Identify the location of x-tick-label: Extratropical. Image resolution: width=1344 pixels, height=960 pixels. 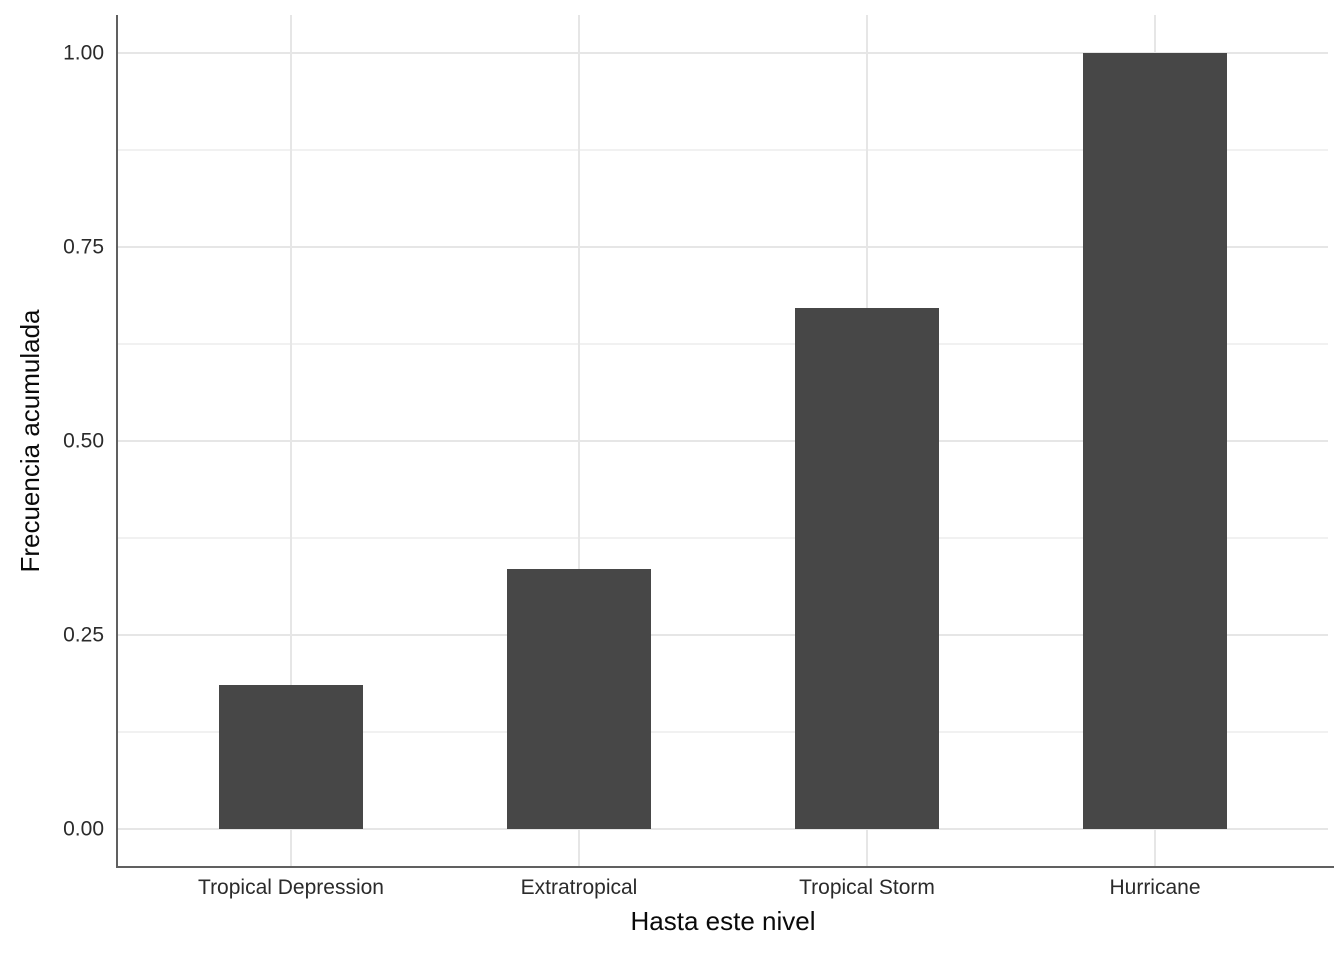
(579, 887).